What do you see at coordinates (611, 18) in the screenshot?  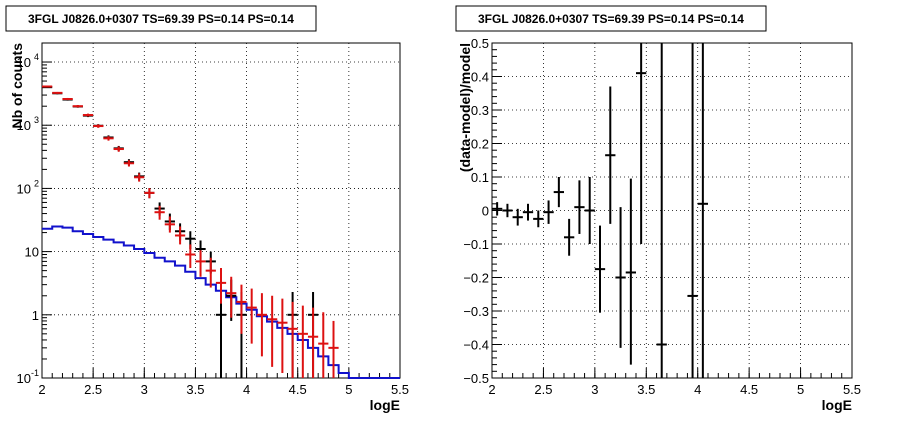 I see `right-title-box` at bounding box center [611, 18].